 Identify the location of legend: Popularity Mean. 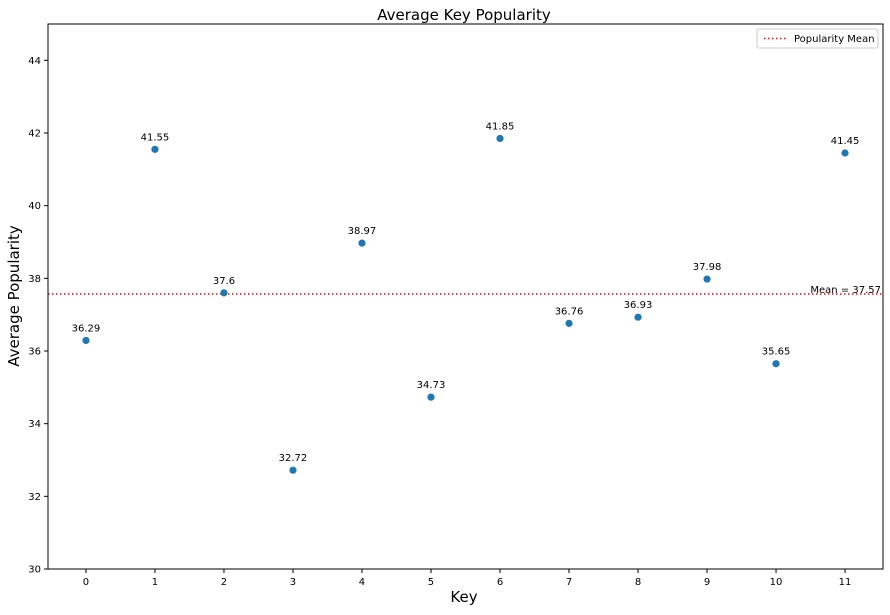
(817, 38).